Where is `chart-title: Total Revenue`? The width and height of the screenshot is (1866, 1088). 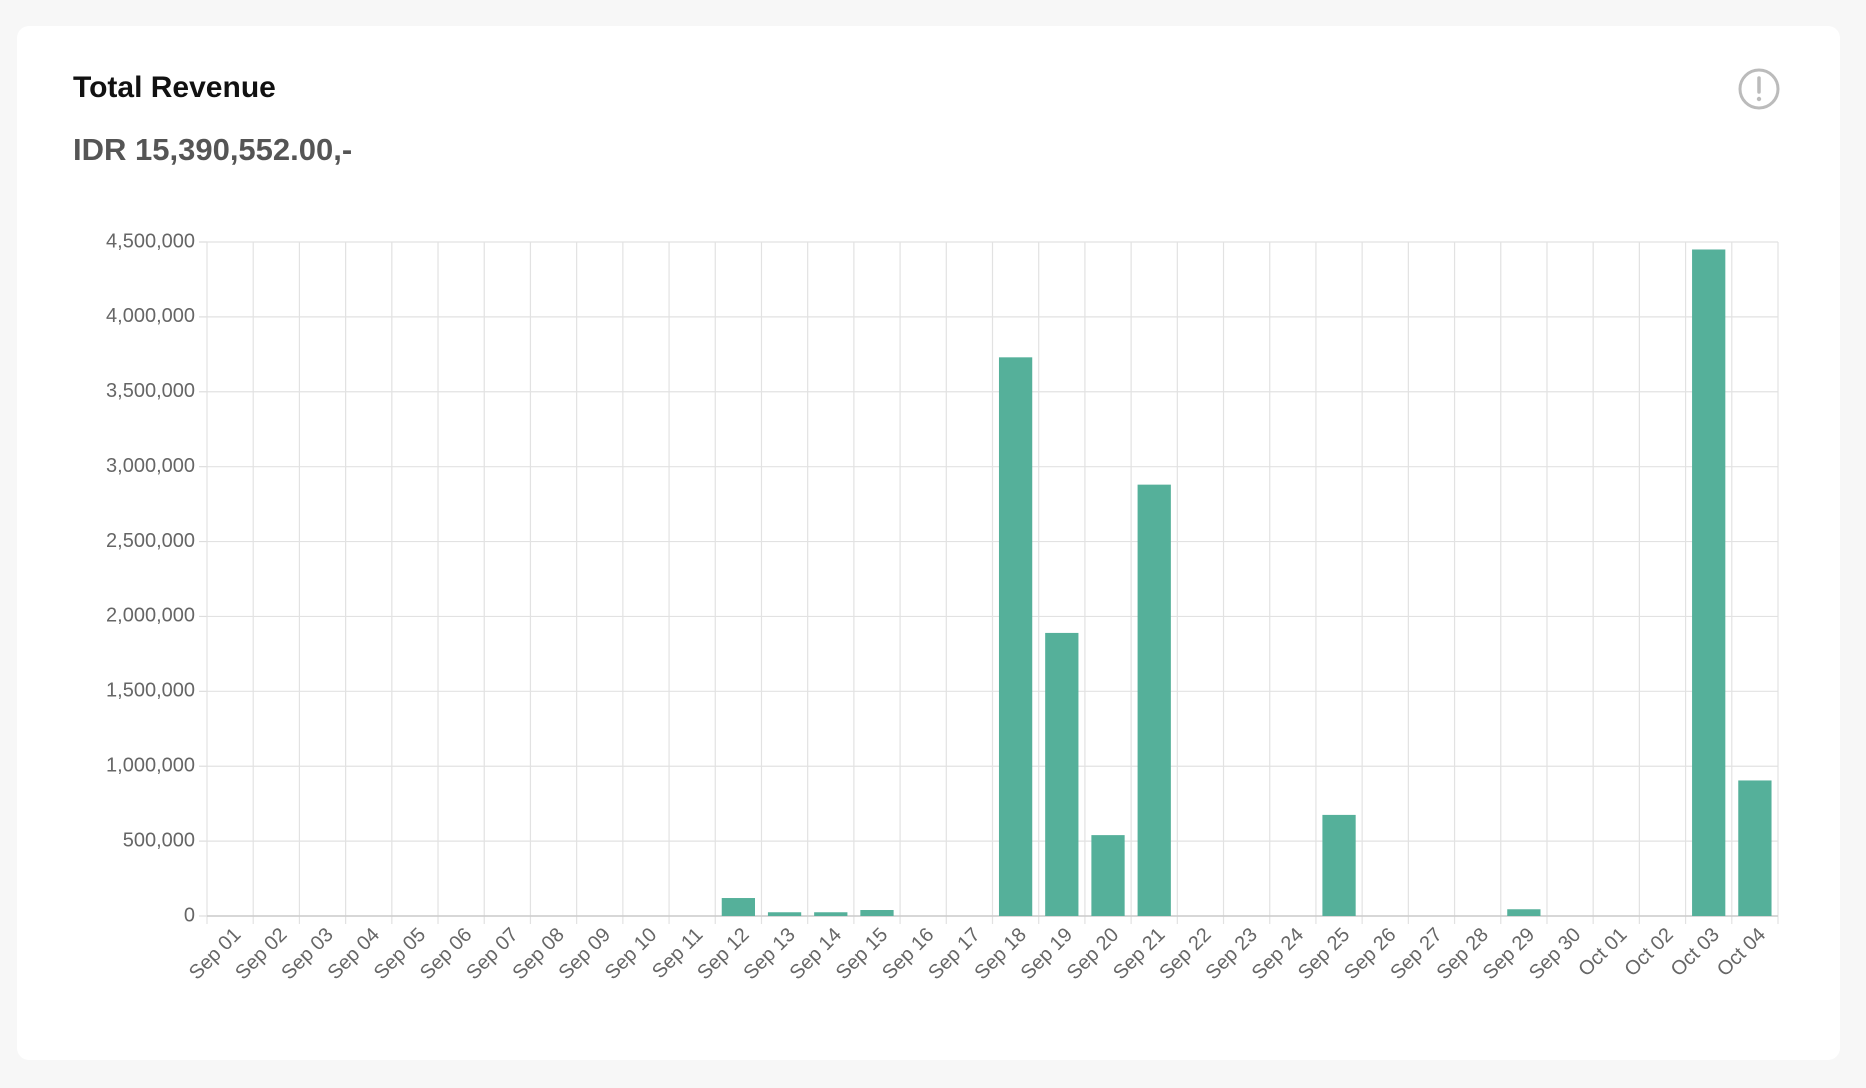 chart-title: Total Revenue is located at coordinates (174, 87).